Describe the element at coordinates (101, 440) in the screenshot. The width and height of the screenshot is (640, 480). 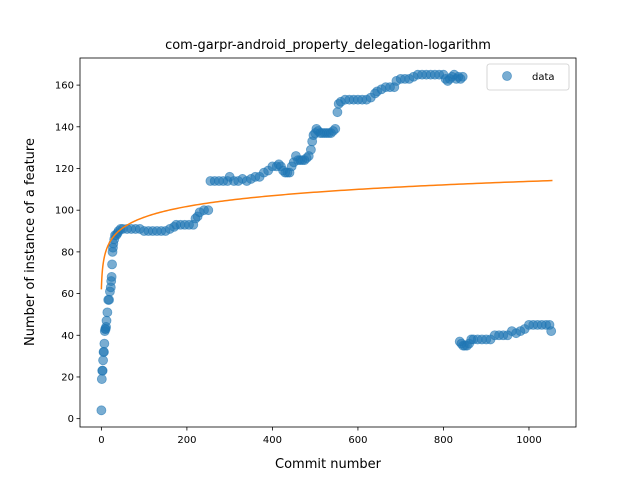
I see `x-tick-label: 0` at that location.